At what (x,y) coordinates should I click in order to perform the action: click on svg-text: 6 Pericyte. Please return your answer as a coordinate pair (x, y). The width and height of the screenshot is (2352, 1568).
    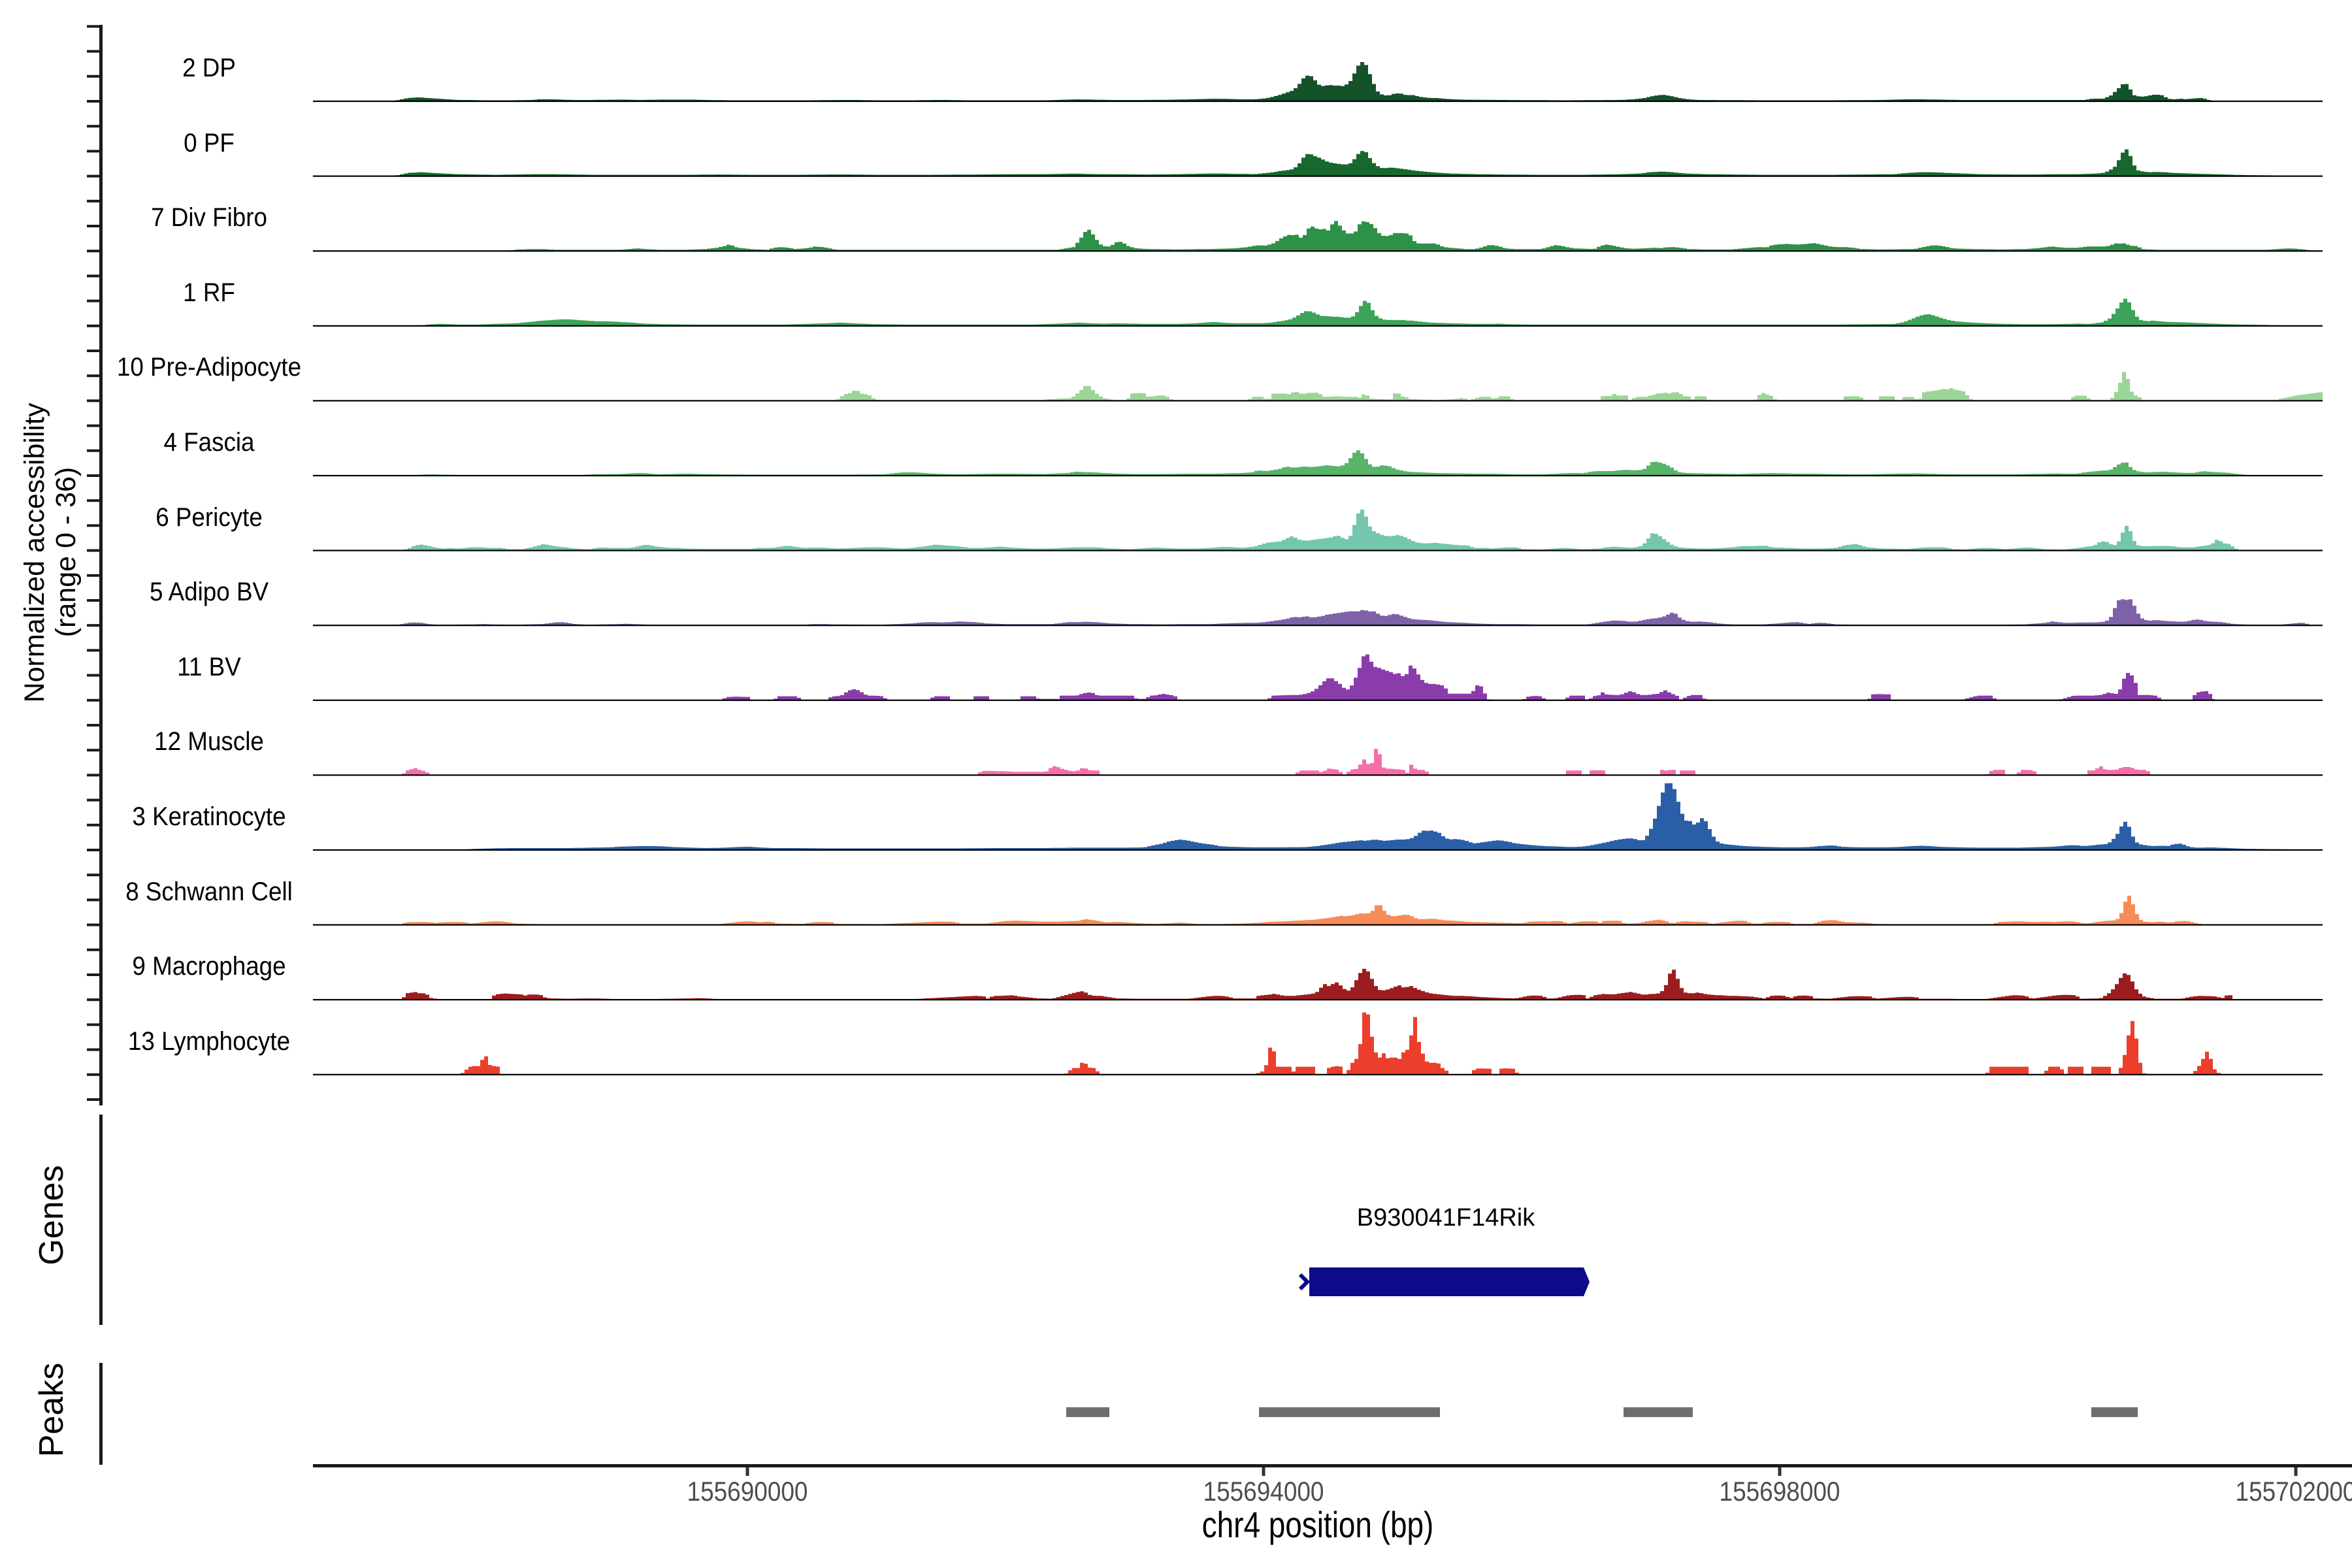
    Looking at the image, I should click on (209, 517).